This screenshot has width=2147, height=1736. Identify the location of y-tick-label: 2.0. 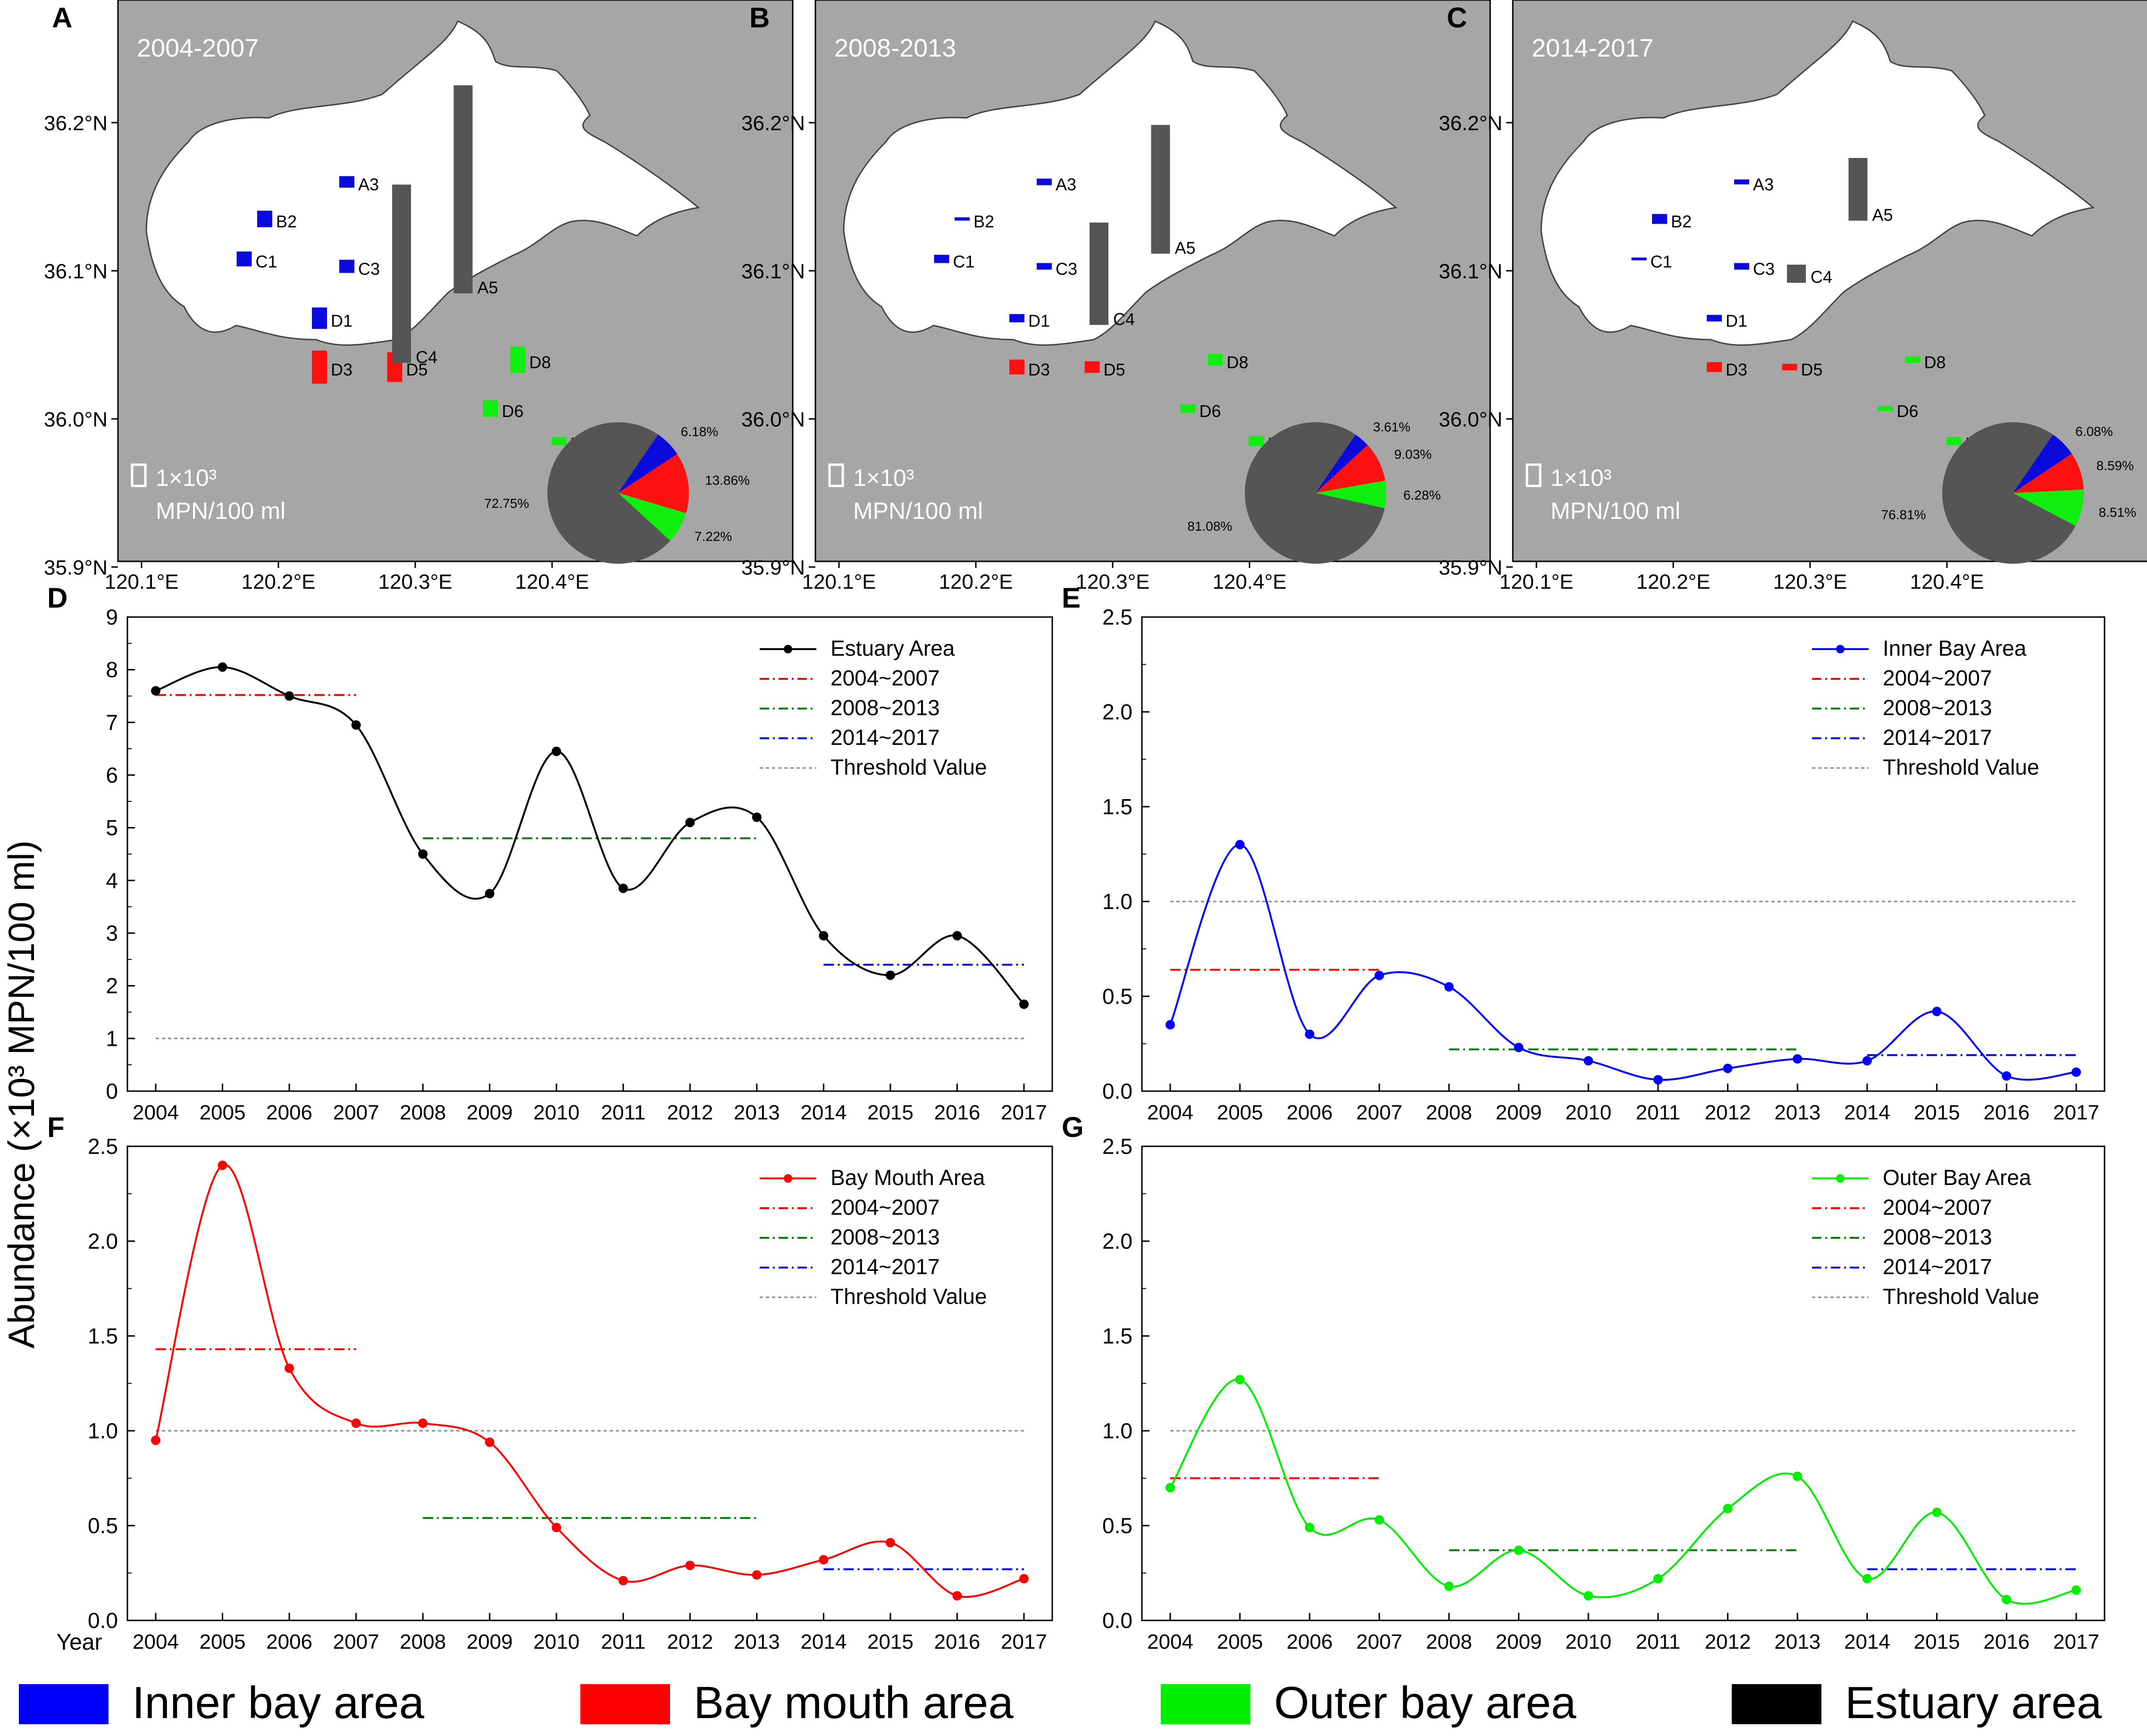
(1117, 1241).